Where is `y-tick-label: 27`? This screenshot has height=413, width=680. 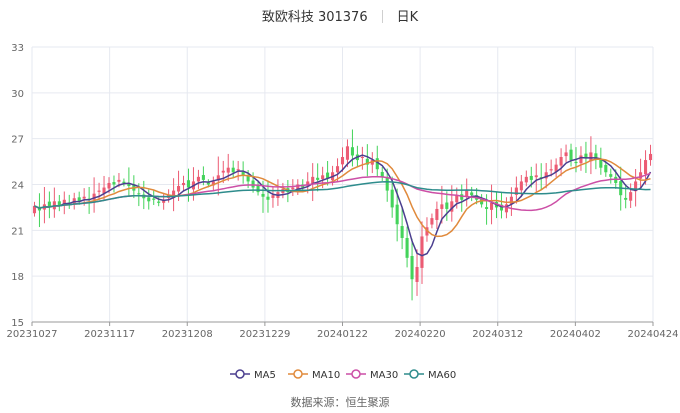
y-tick-label: 27 is located at coordinates (17, 140).